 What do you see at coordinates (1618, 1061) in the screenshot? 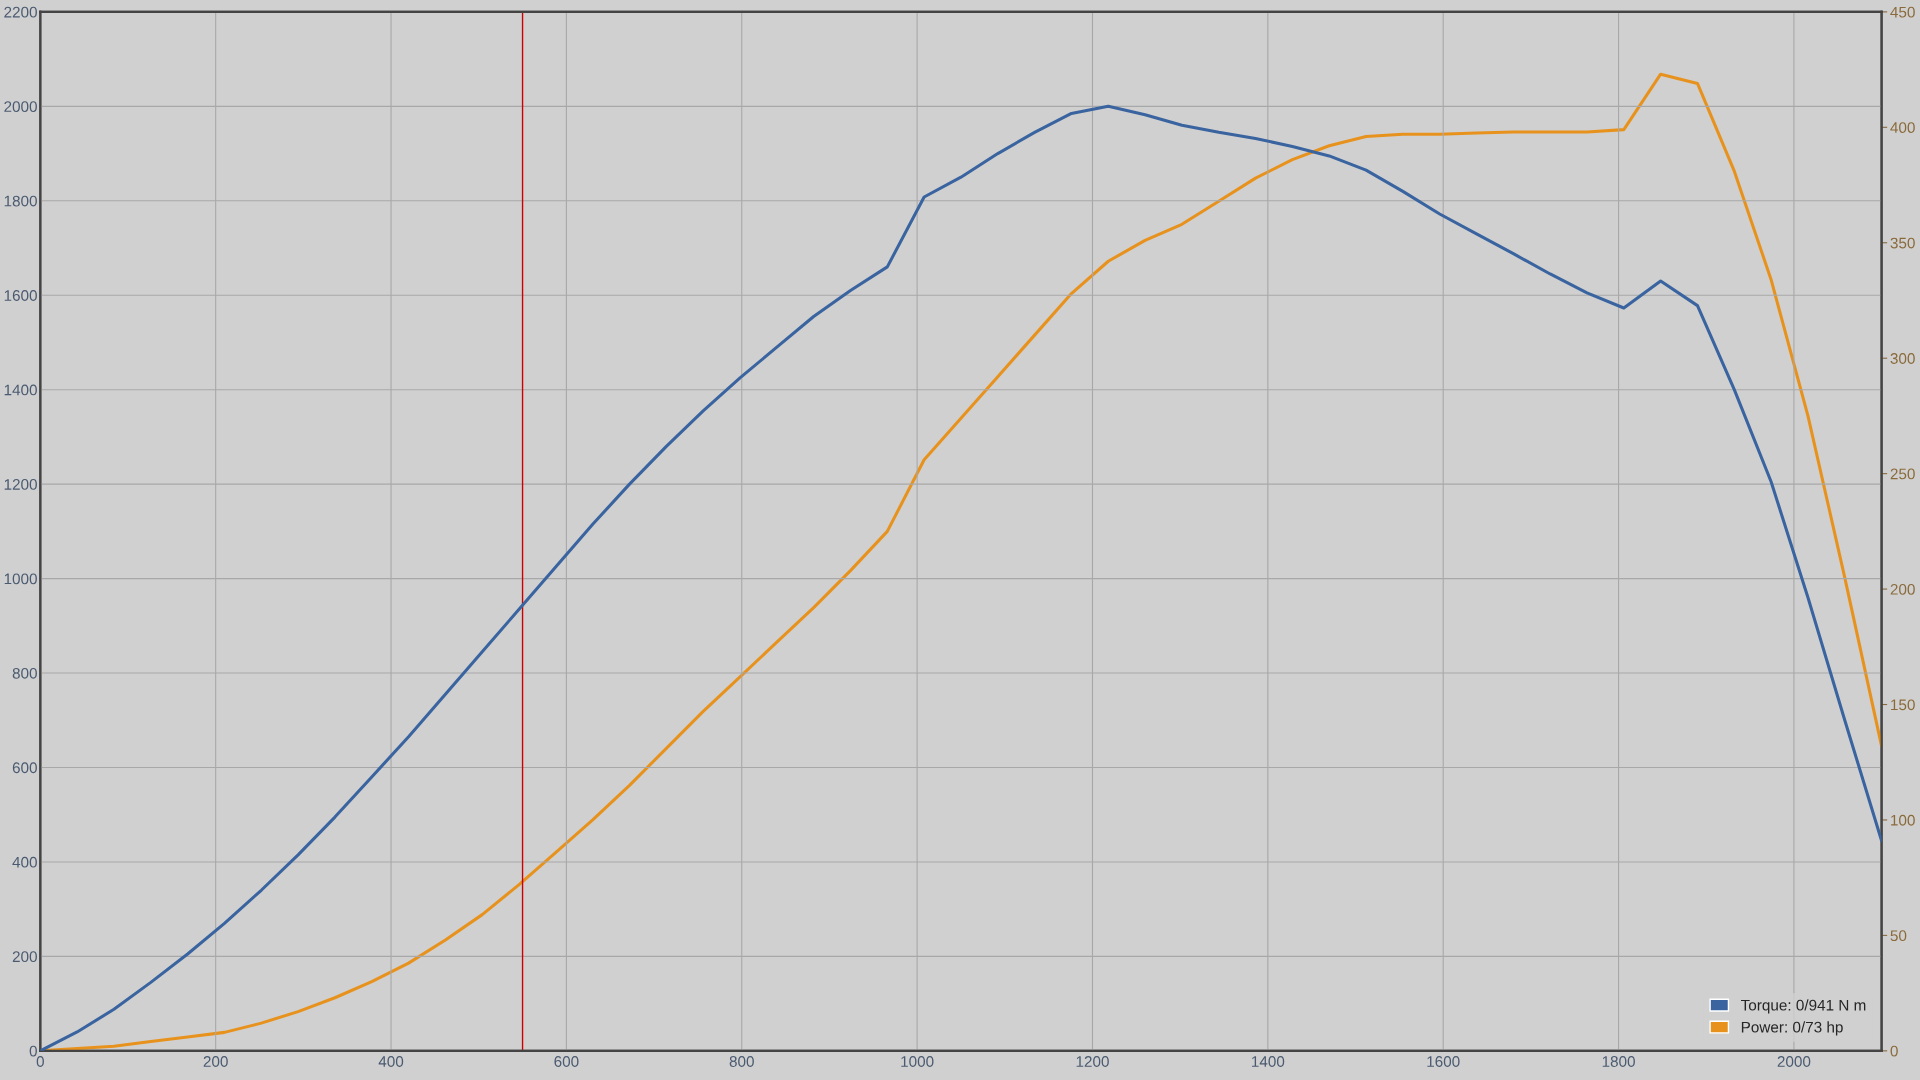
I see `x-tick-label: 1800` at bounding box center [1618, 1061].